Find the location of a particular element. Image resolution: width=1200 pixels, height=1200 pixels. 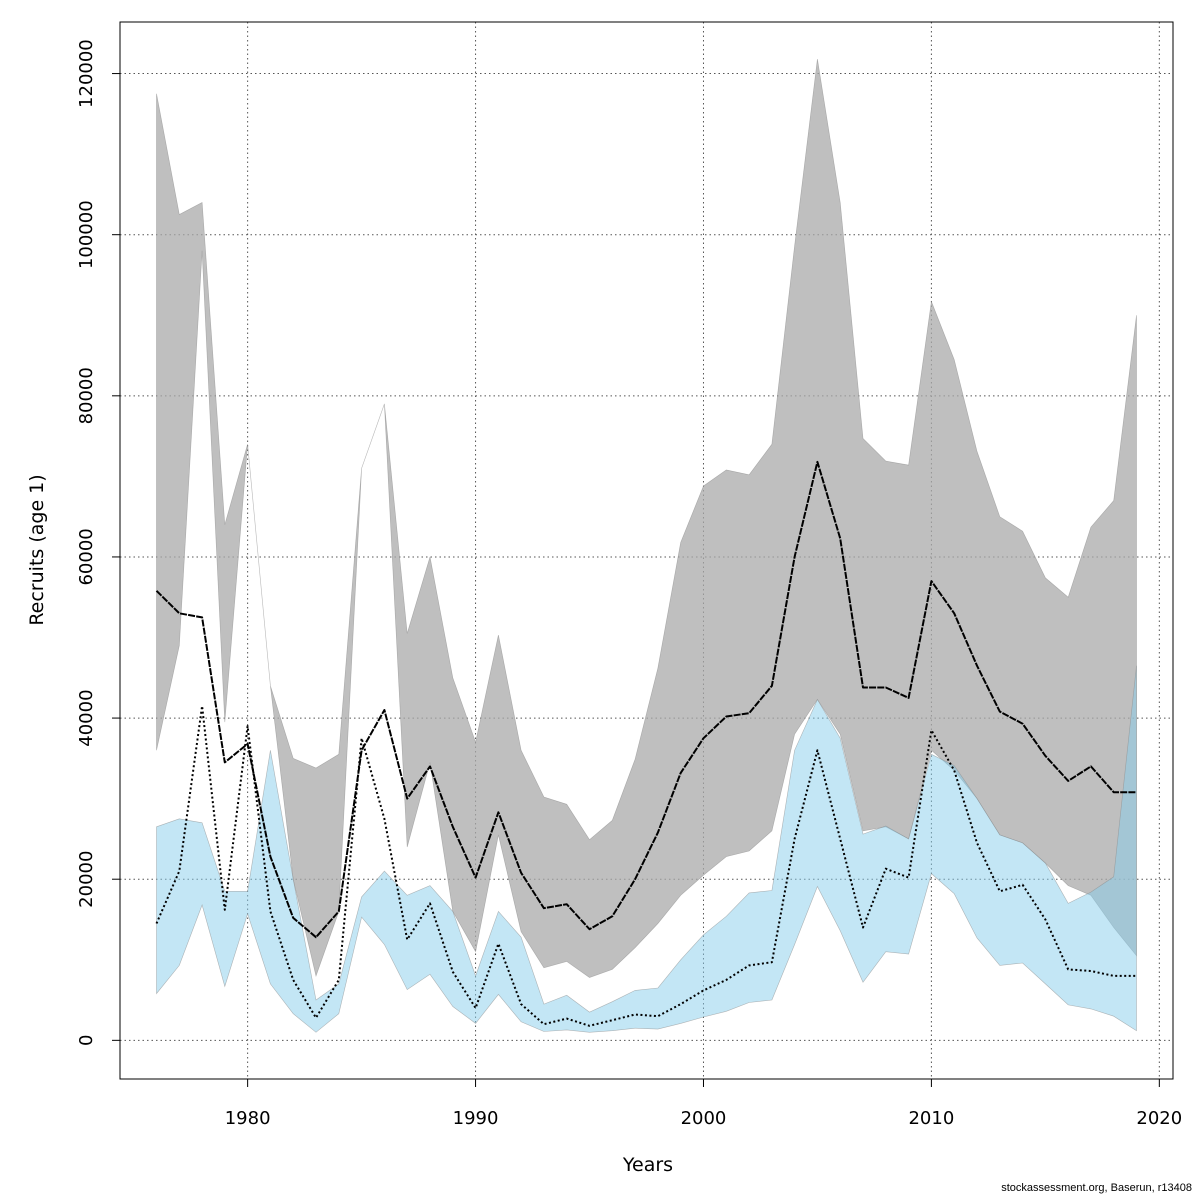

y-tick-label-1: 20000 is located at coordinates (86, 879).